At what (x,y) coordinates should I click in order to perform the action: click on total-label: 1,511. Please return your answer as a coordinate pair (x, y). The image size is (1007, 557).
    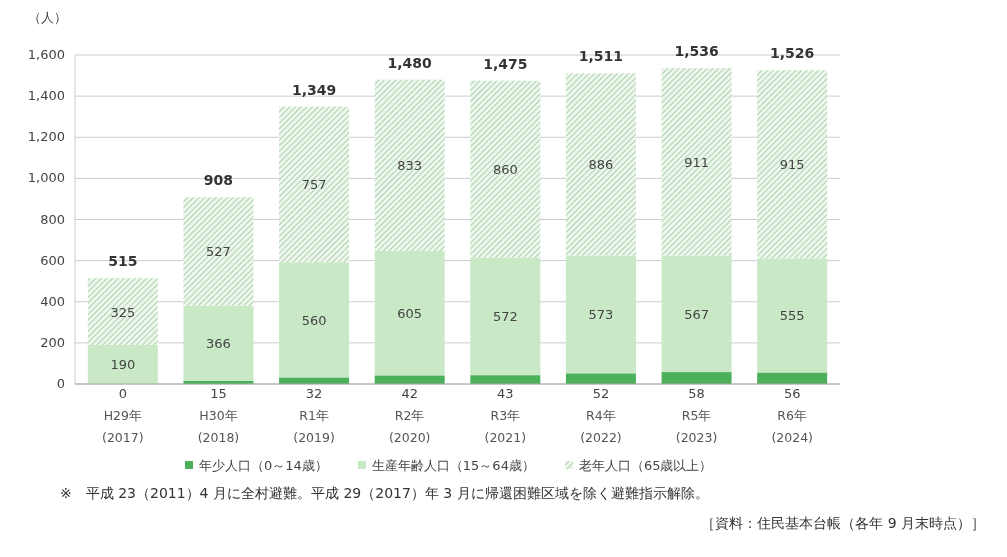
    Looking at the image, I should click on (601, 56).